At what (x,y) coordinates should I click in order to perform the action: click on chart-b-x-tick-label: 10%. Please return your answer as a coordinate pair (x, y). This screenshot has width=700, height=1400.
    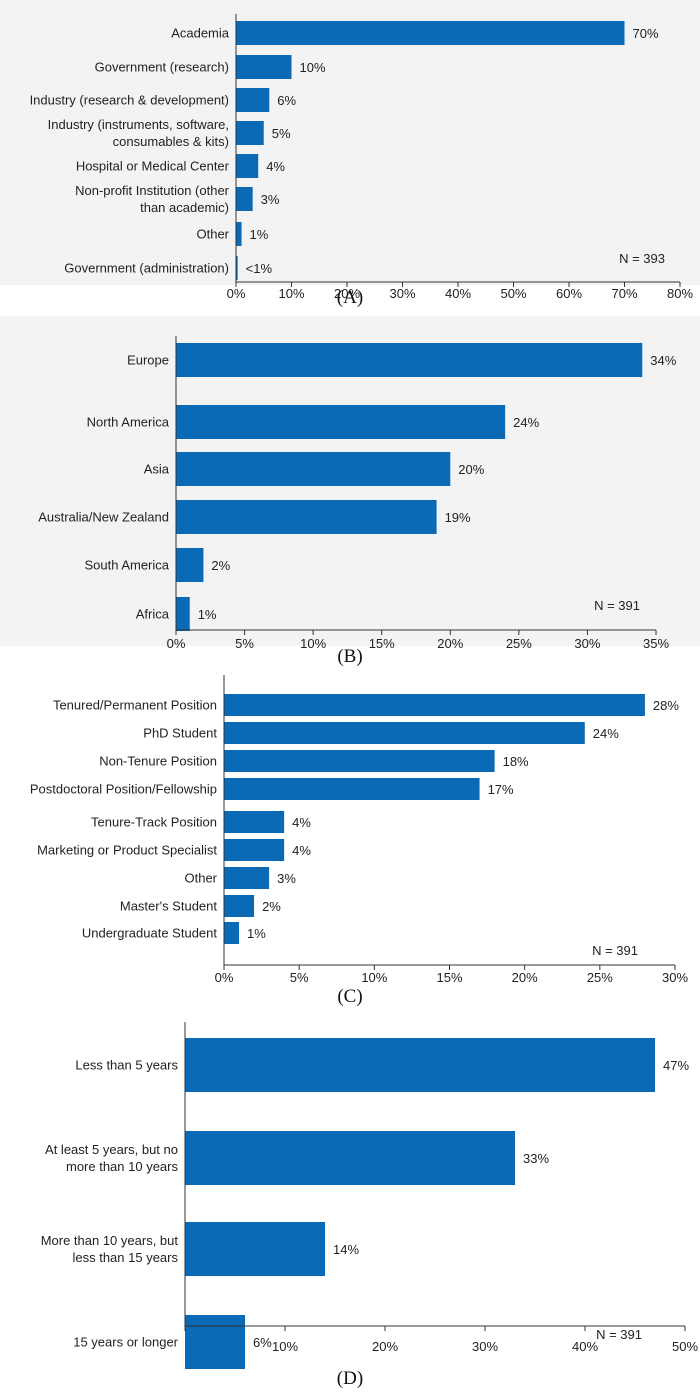
    Looking at the image, I should click on (313, 643).